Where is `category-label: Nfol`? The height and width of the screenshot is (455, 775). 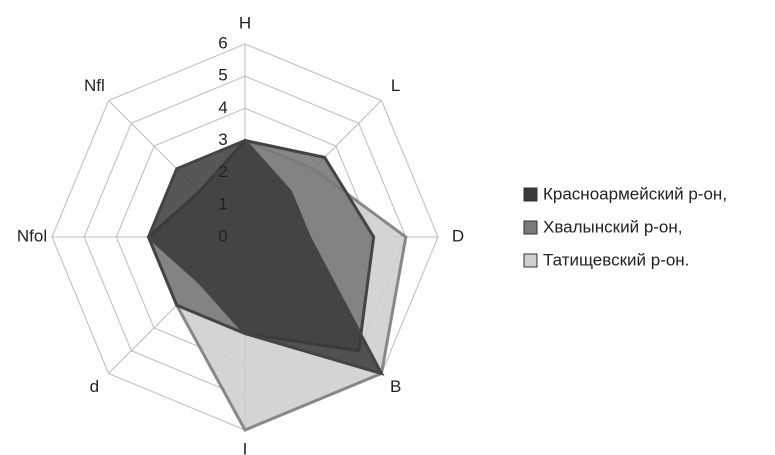 category-label: Nfol is located at coordinates (32, 235).